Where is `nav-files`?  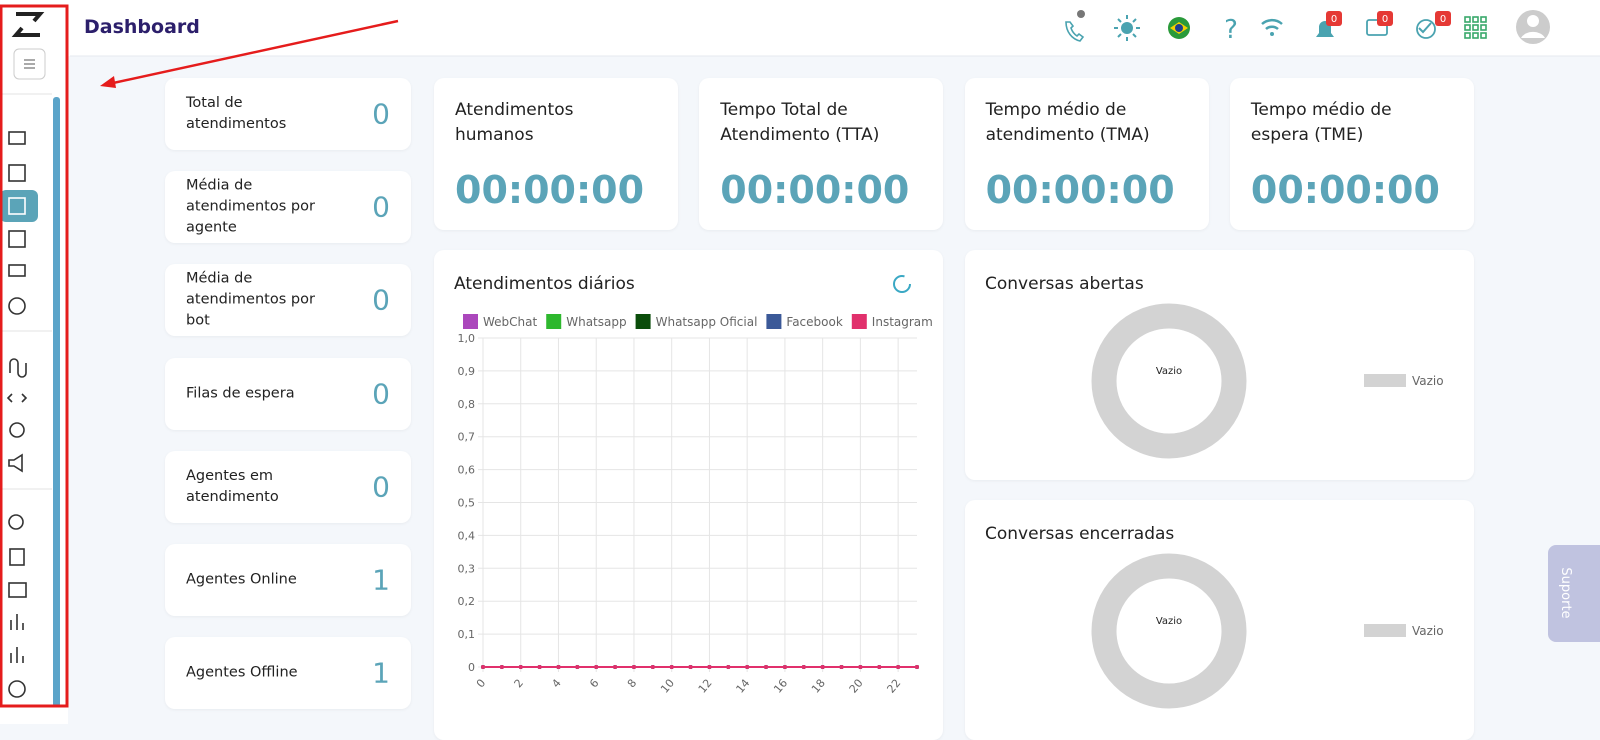 nav-files is located at coordinates (17, 590).